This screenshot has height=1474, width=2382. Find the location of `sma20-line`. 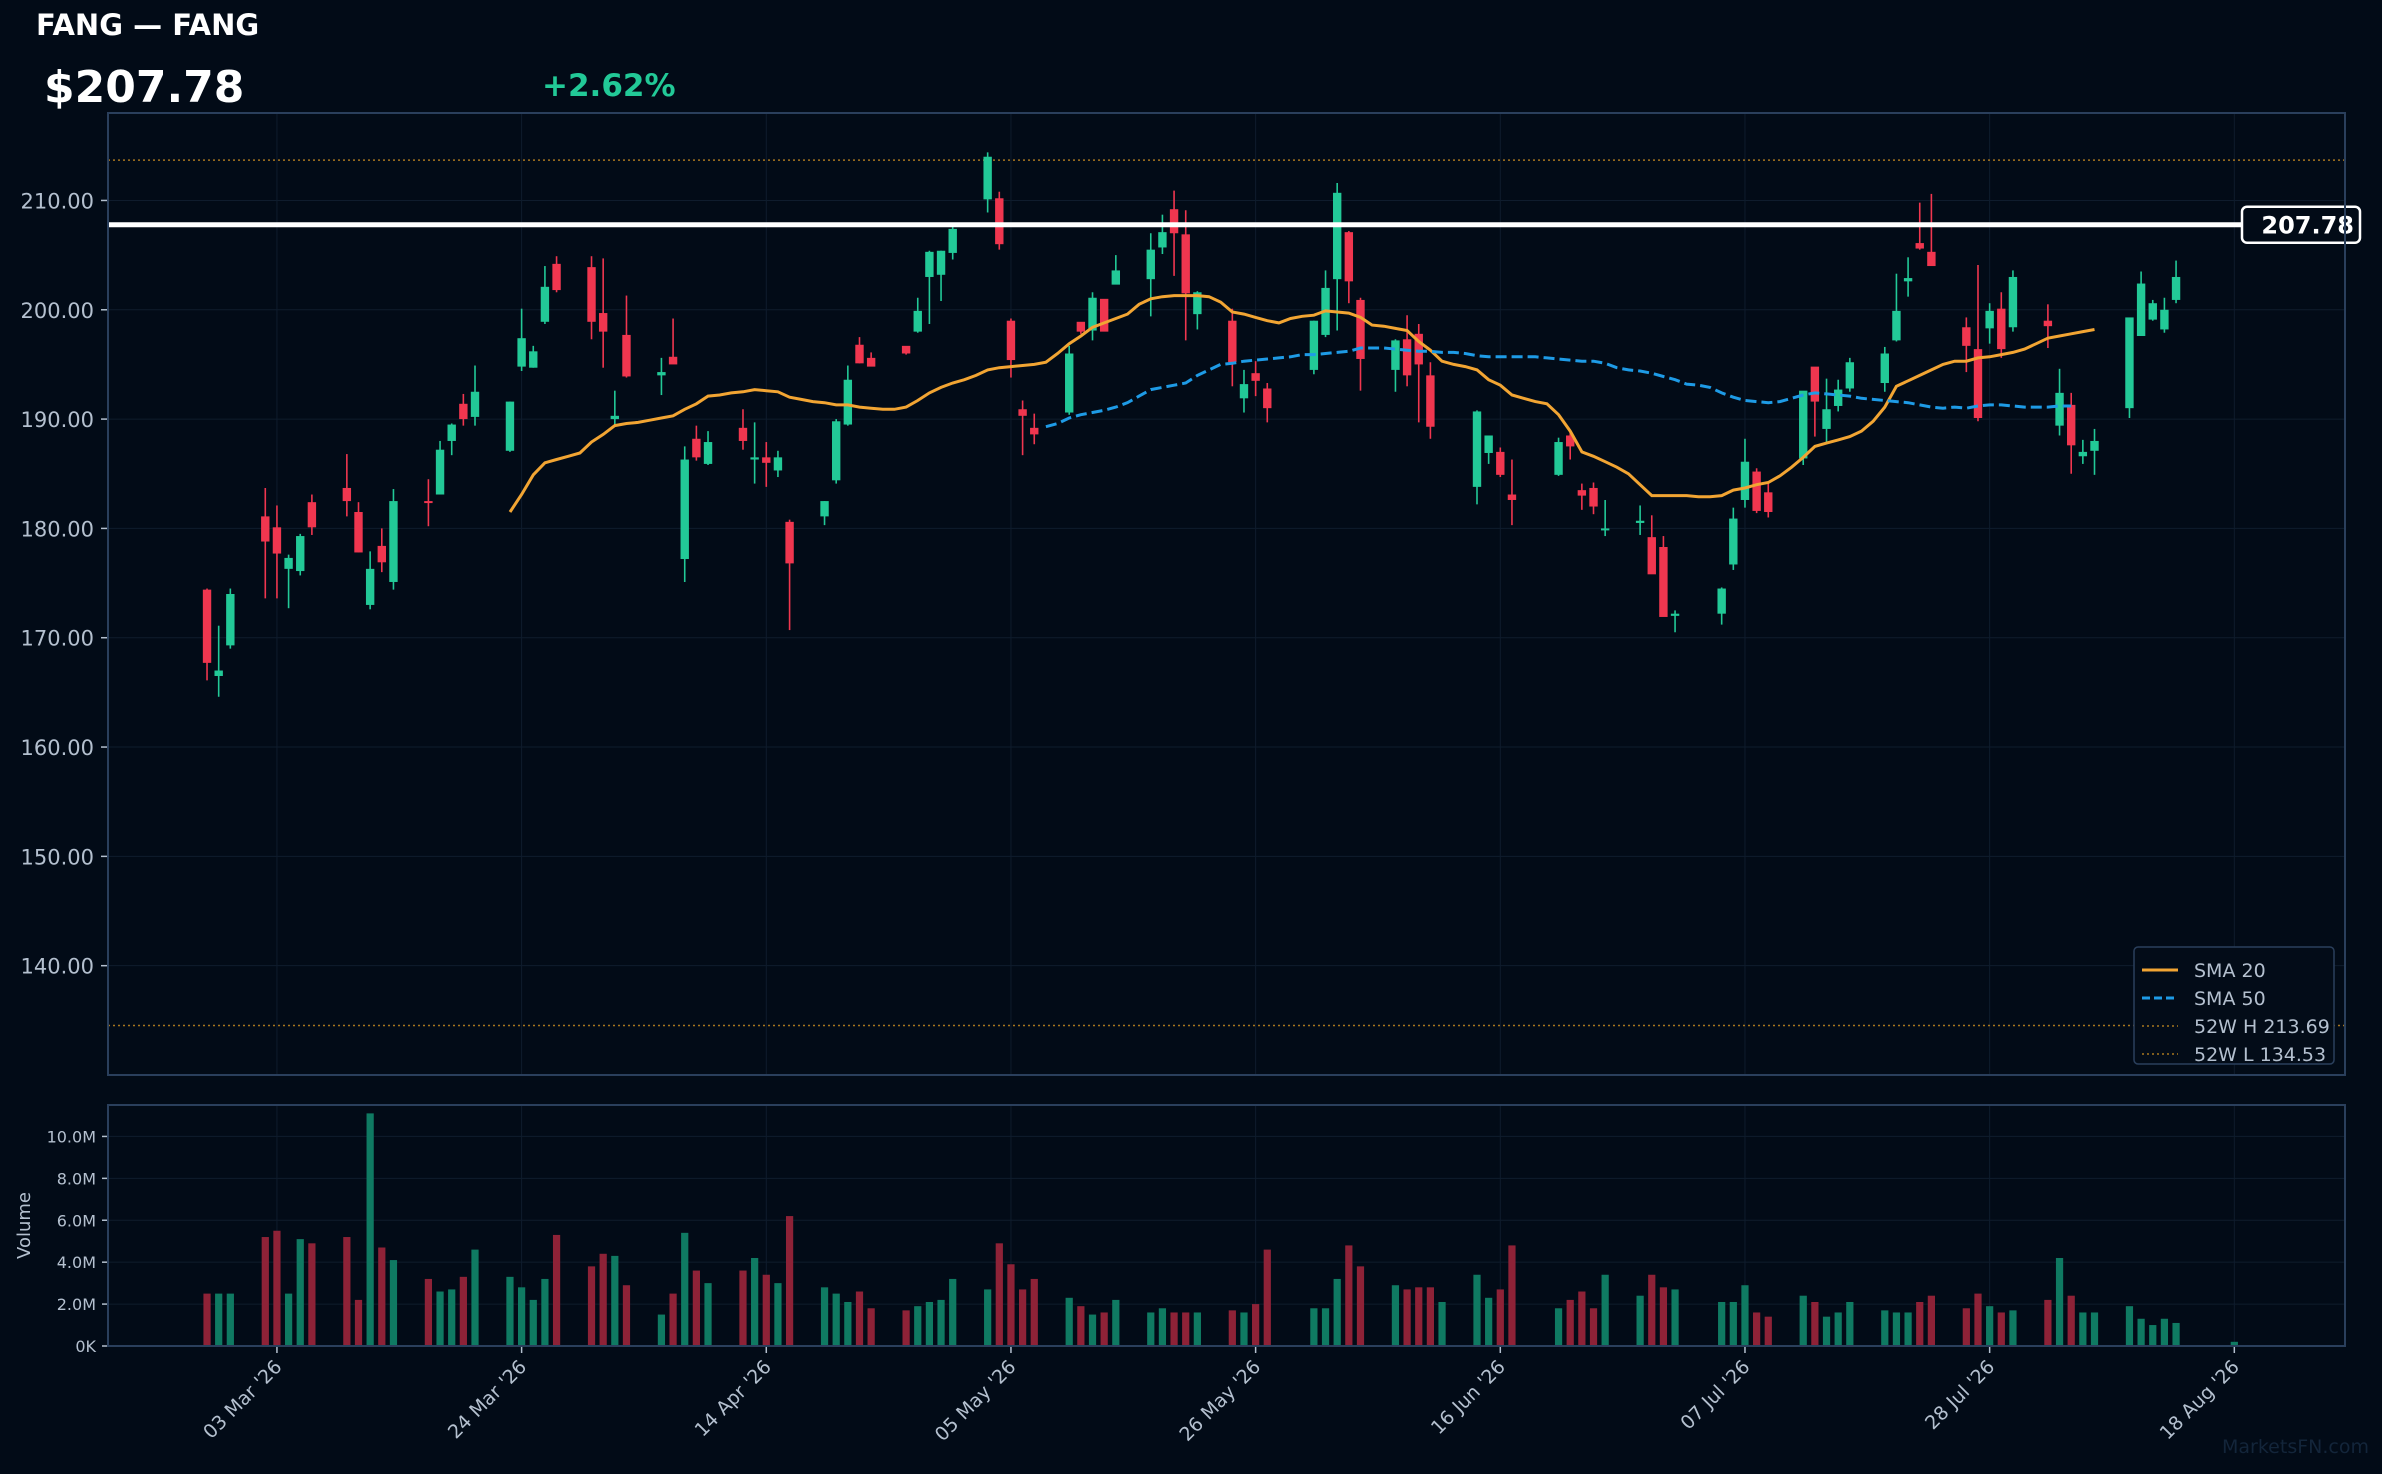

sma20-line is located at coordinates (1301, 403).